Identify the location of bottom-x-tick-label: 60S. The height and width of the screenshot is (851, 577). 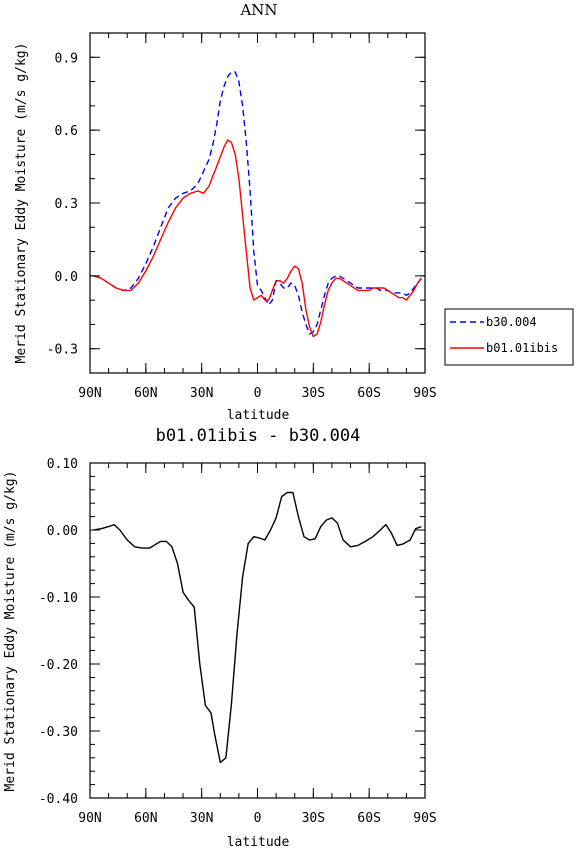
(368, 818).